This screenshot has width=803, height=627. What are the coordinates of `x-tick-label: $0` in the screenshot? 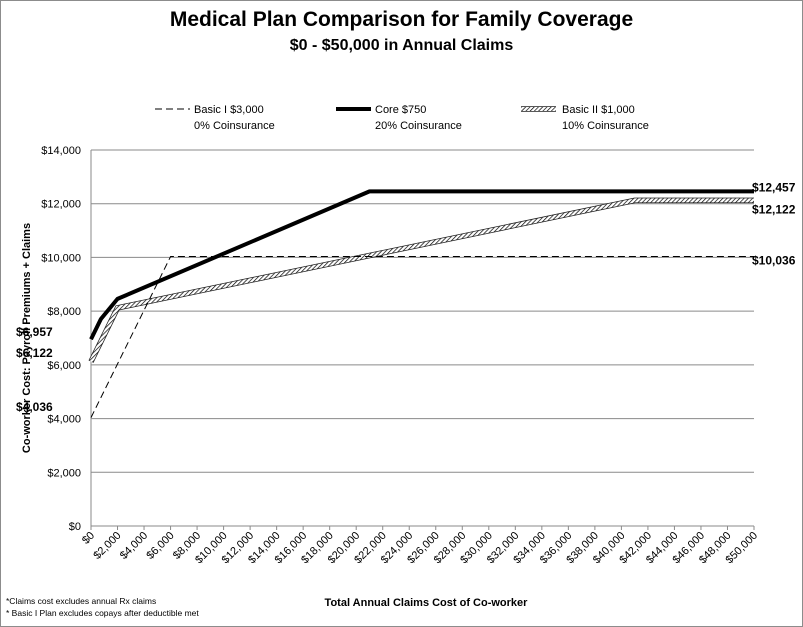 It's located at (88, 538).